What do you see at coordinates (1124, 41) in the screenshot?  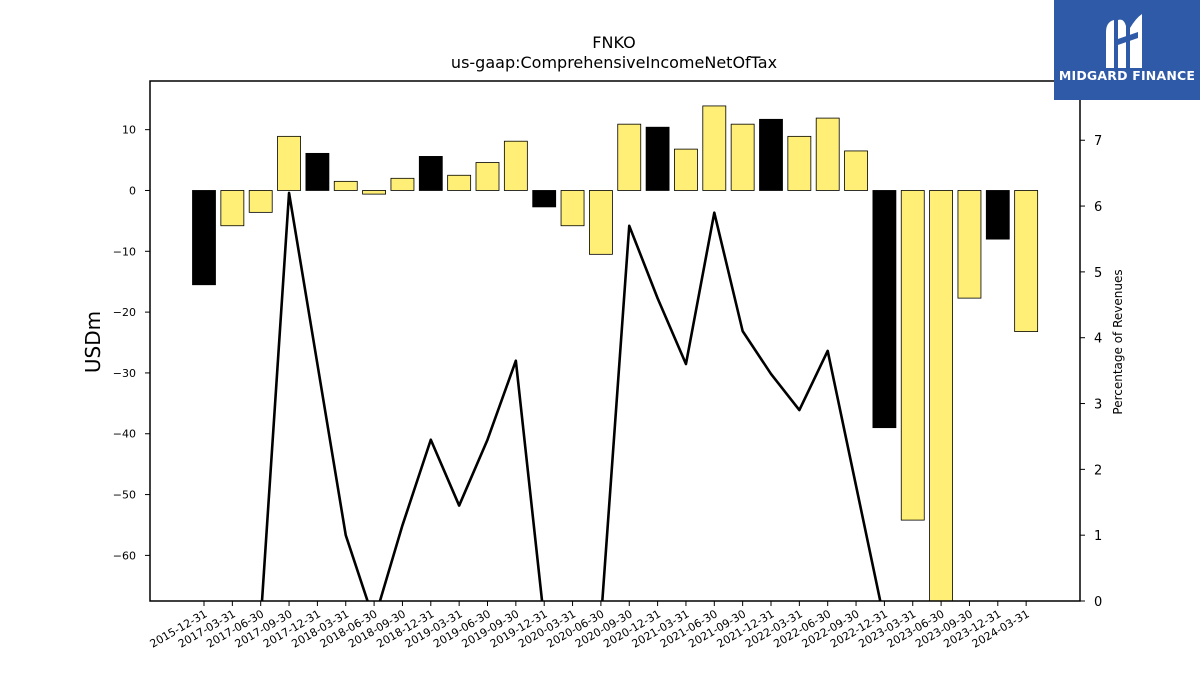 I see `midgard-logo-icon` at bounding box center [1124, 41].